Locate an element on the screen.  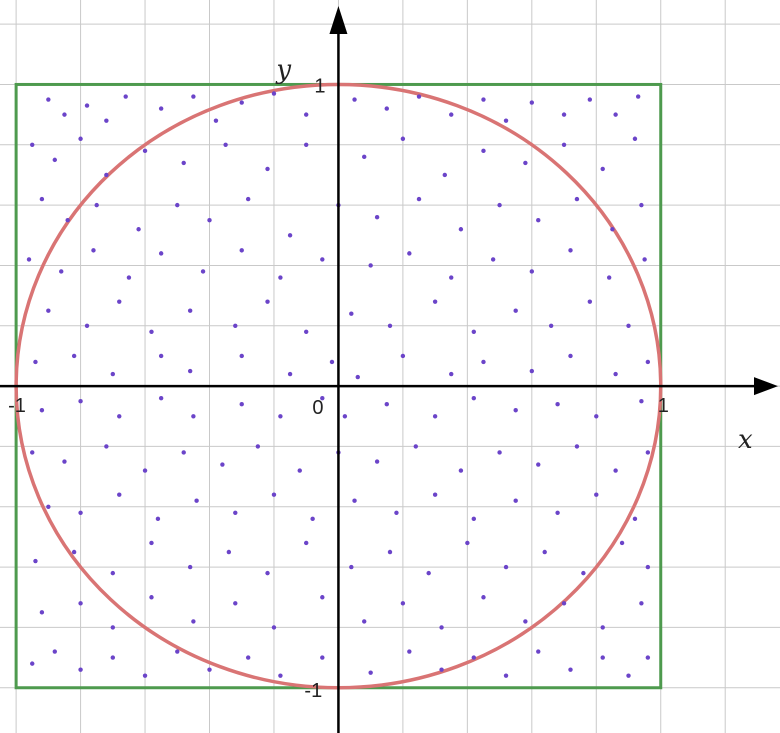
y-axis-title: y is located at coordinates (283, 70).